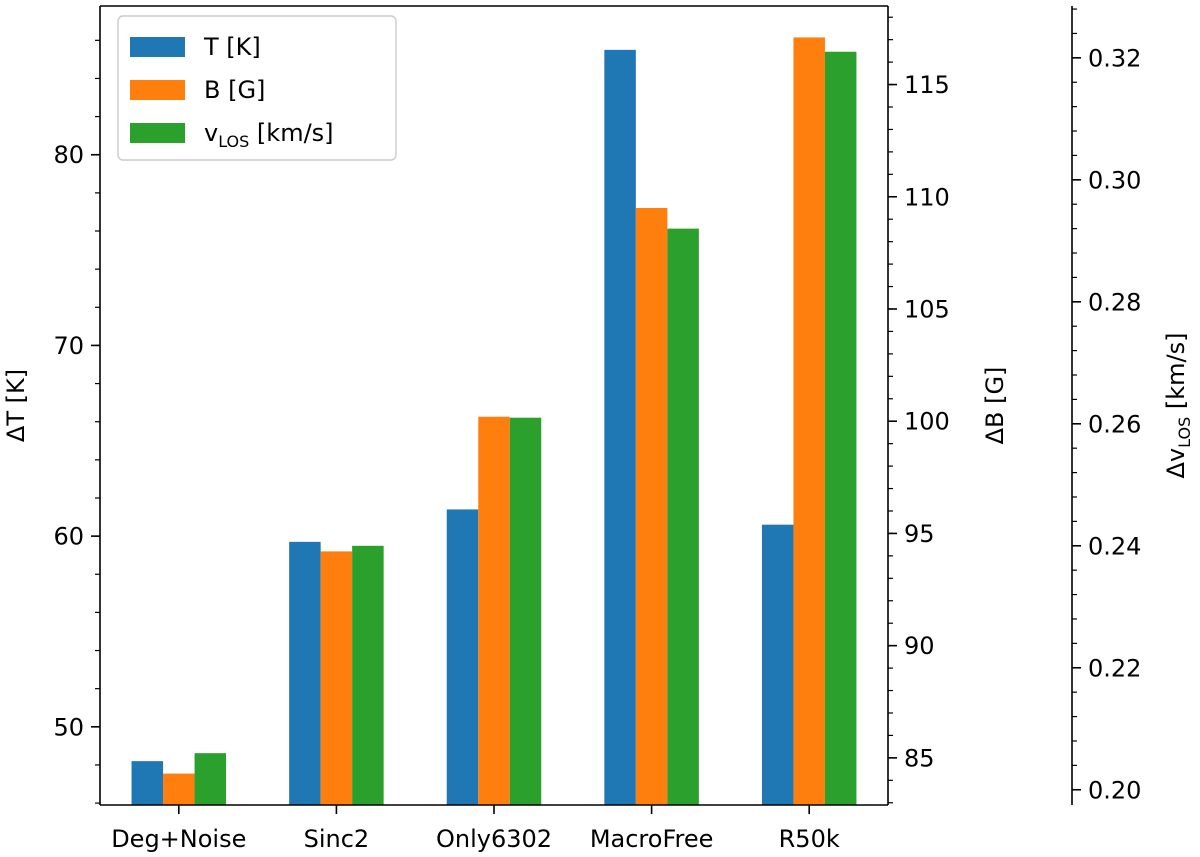  What do you see at coordinates (494, 839) in the screenshot?
I see `x-tick-label: Only6302` at bounding box center [494, 839].